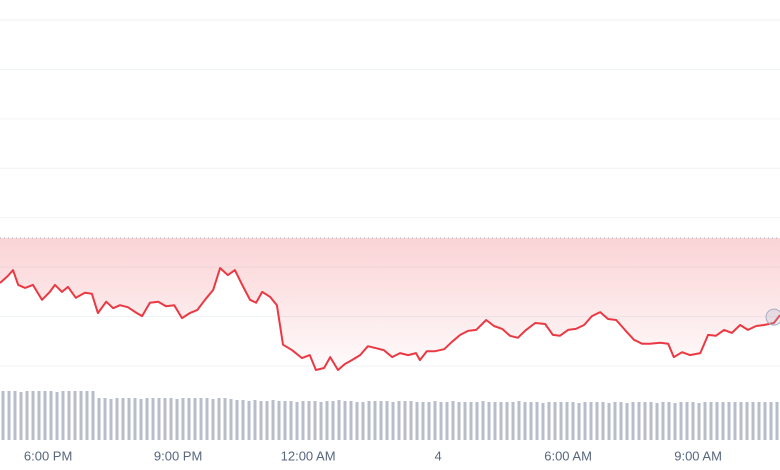  I want to click on x-tick-label: 9:00 AM, so click(698, 455).